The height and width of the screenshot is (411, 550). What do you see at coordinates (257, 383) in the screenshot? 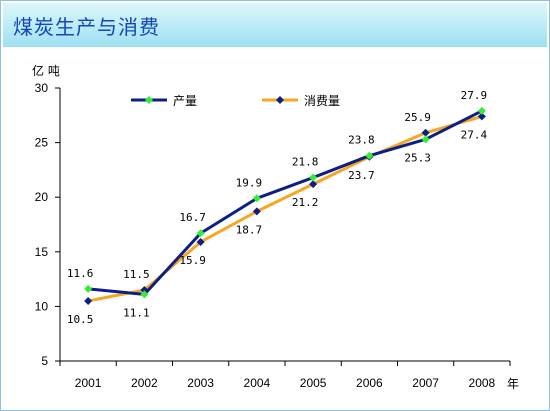
I see `x-tick-label: 2004` at bounding box center [257, 383].